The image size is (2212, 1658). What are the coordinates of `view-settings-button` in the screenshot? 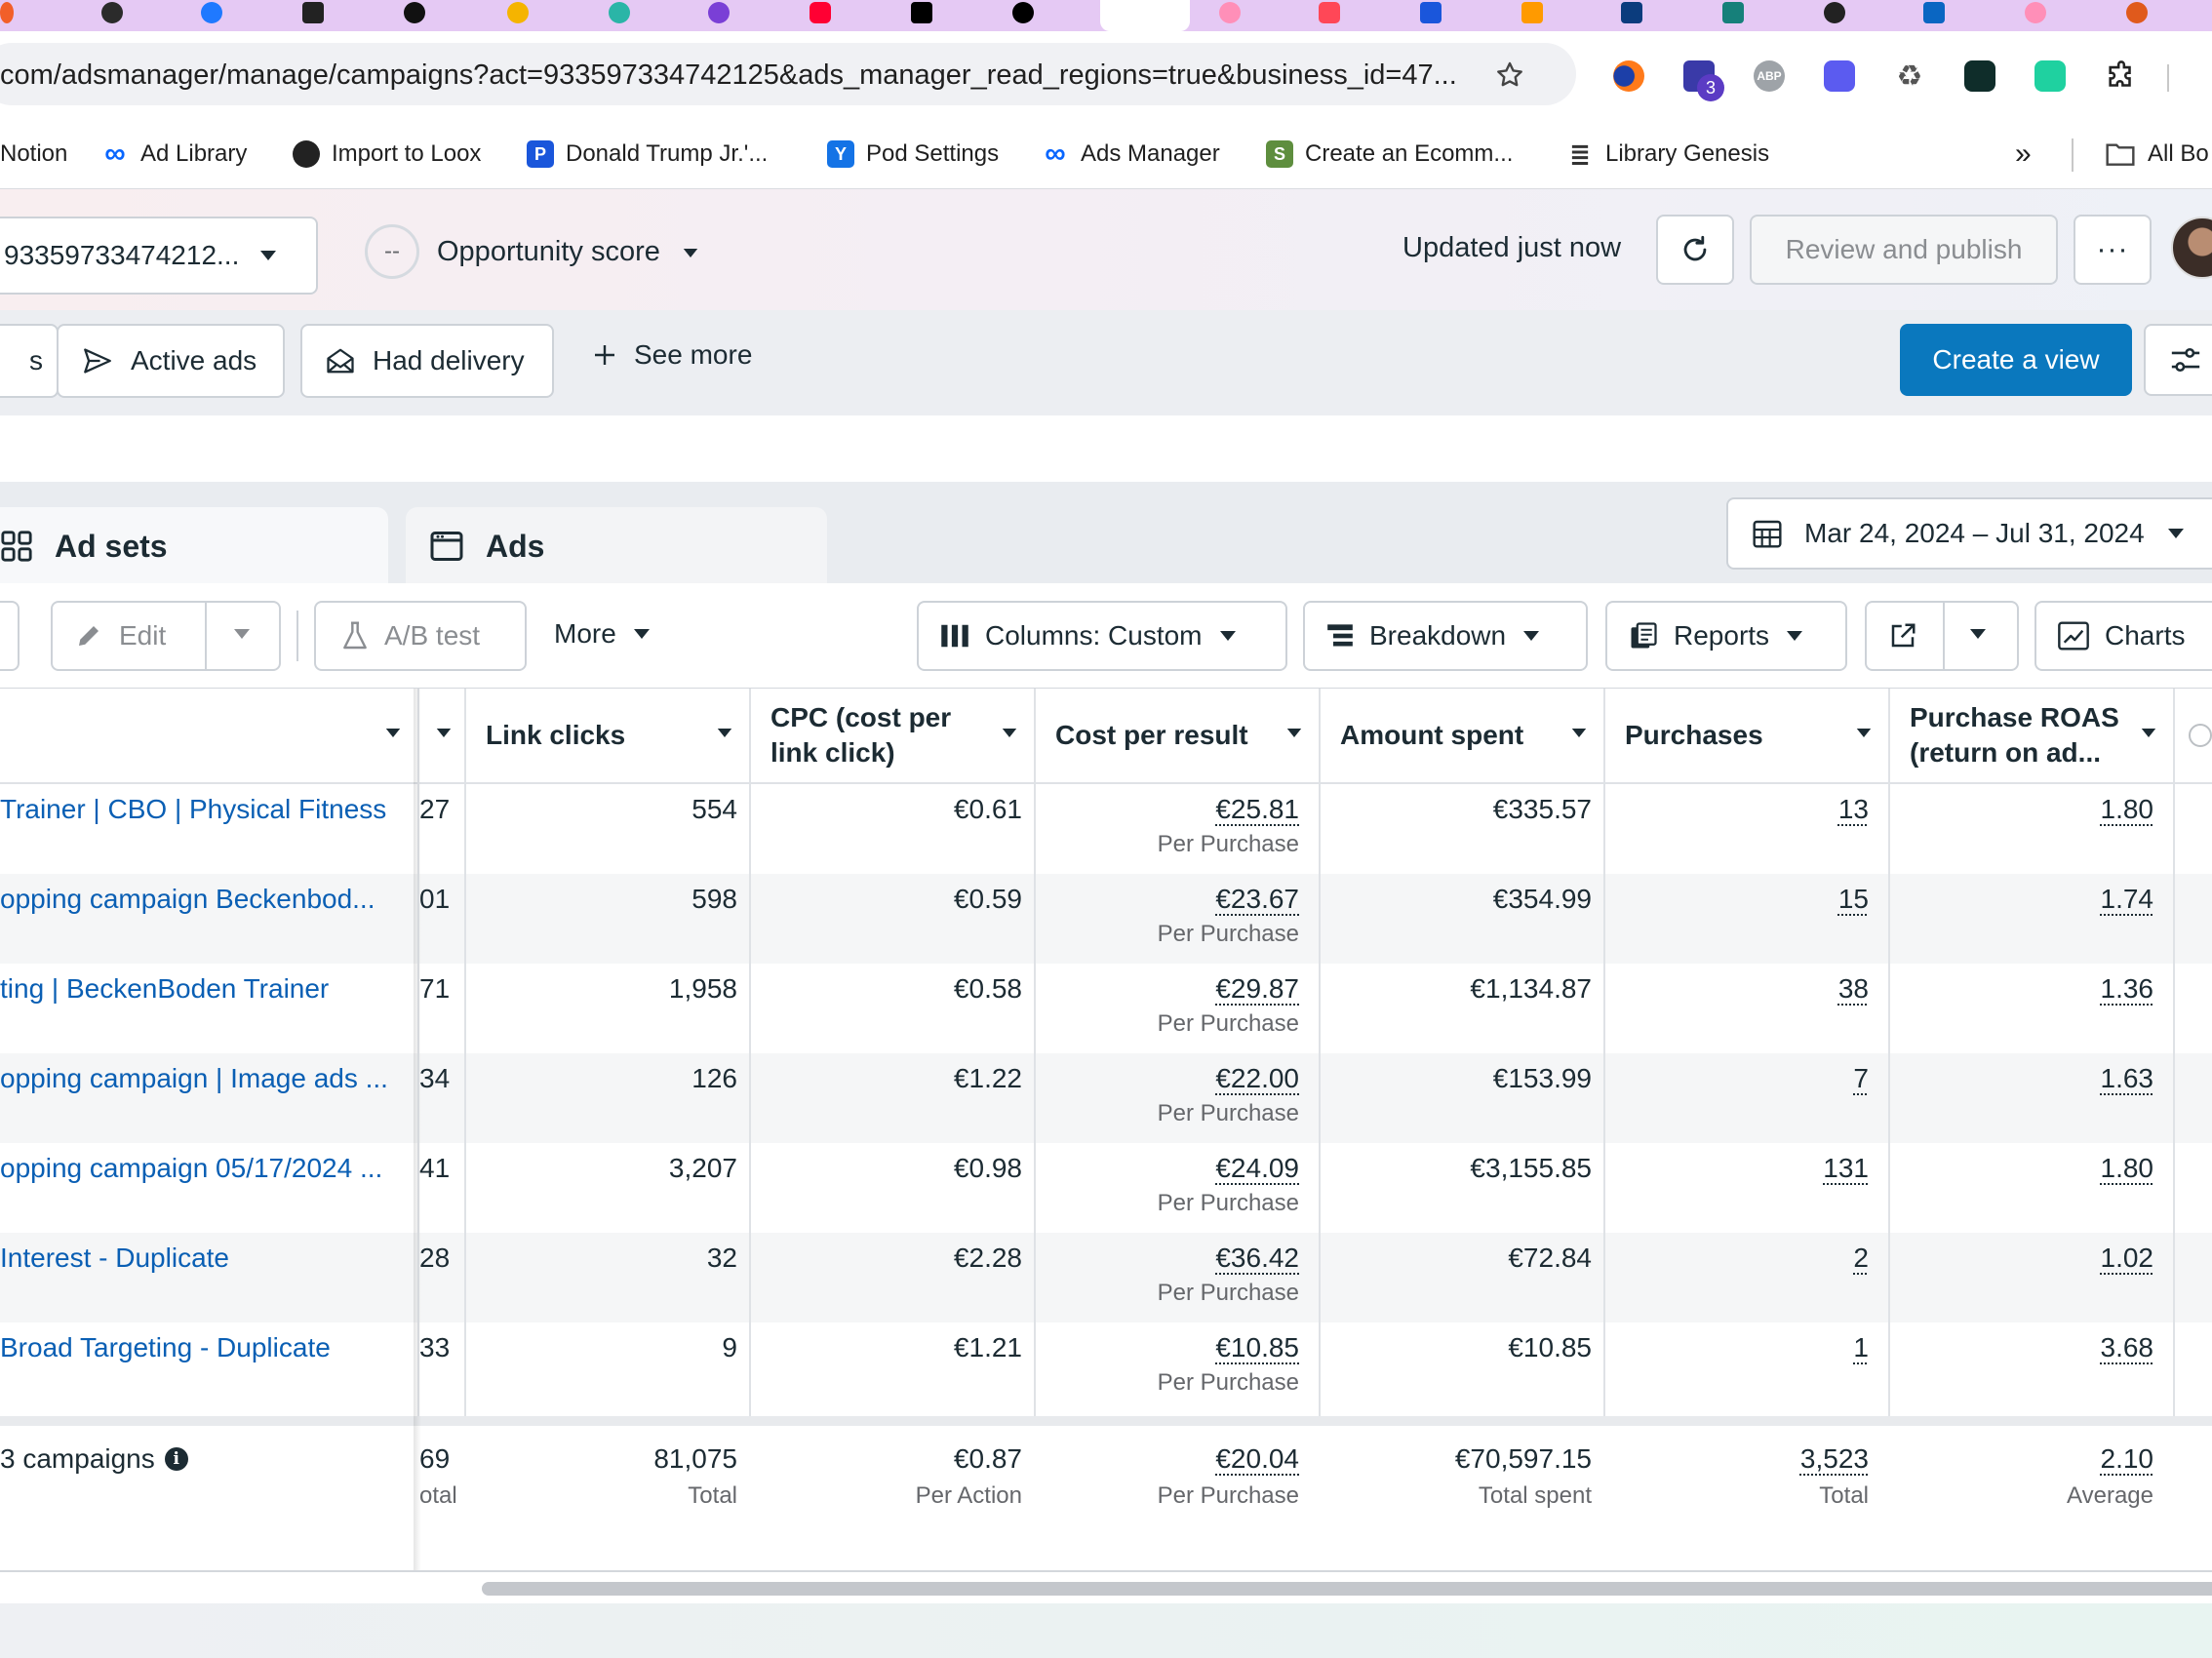 It's located at (2178, 360).